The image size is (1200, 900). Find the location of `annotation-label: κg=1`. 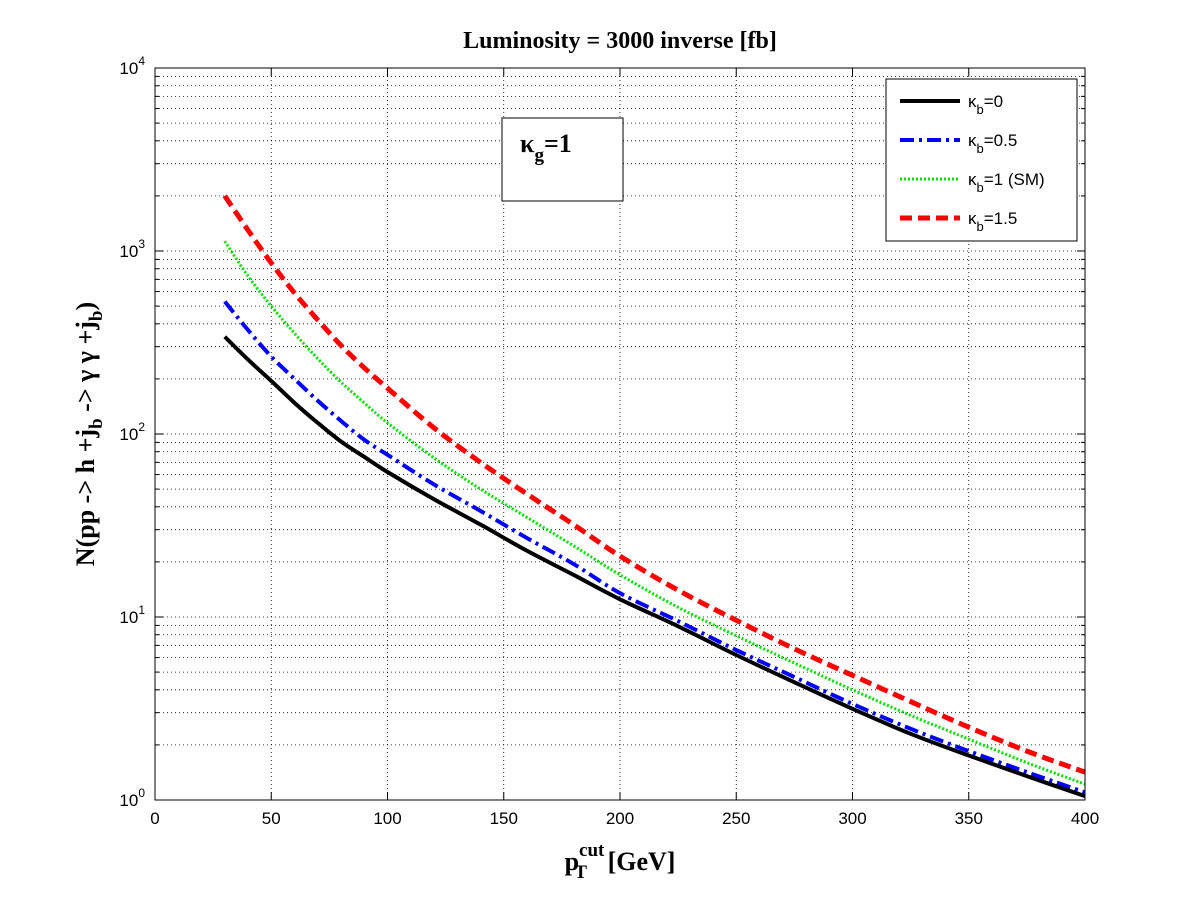

annotation-label: κg=1 is located at coordinates (546, 147).